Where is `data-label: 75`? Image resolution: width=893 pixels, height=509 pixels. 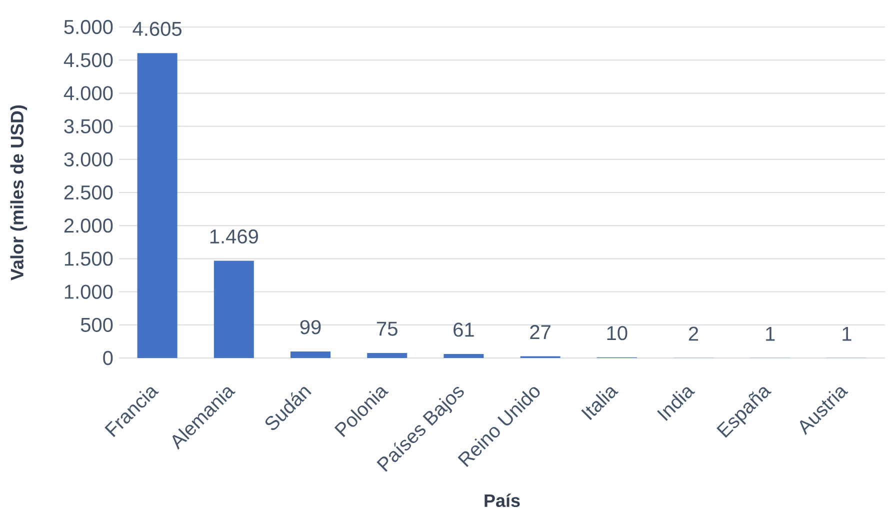
data-label: 75 is located at coordinates (387, 329).